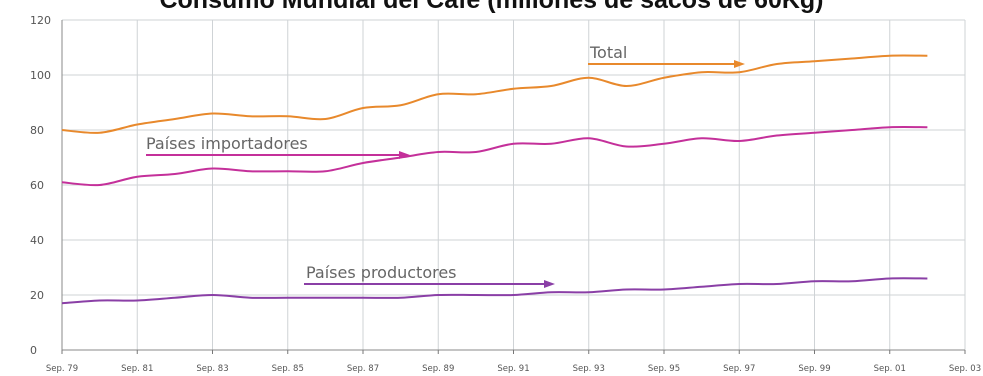 The image size is (983, 376). What do you see at coordinates (438, 369) in the screenshot?
I see `x-tick-label: Sep. 89` at bounding box center [438, 369].